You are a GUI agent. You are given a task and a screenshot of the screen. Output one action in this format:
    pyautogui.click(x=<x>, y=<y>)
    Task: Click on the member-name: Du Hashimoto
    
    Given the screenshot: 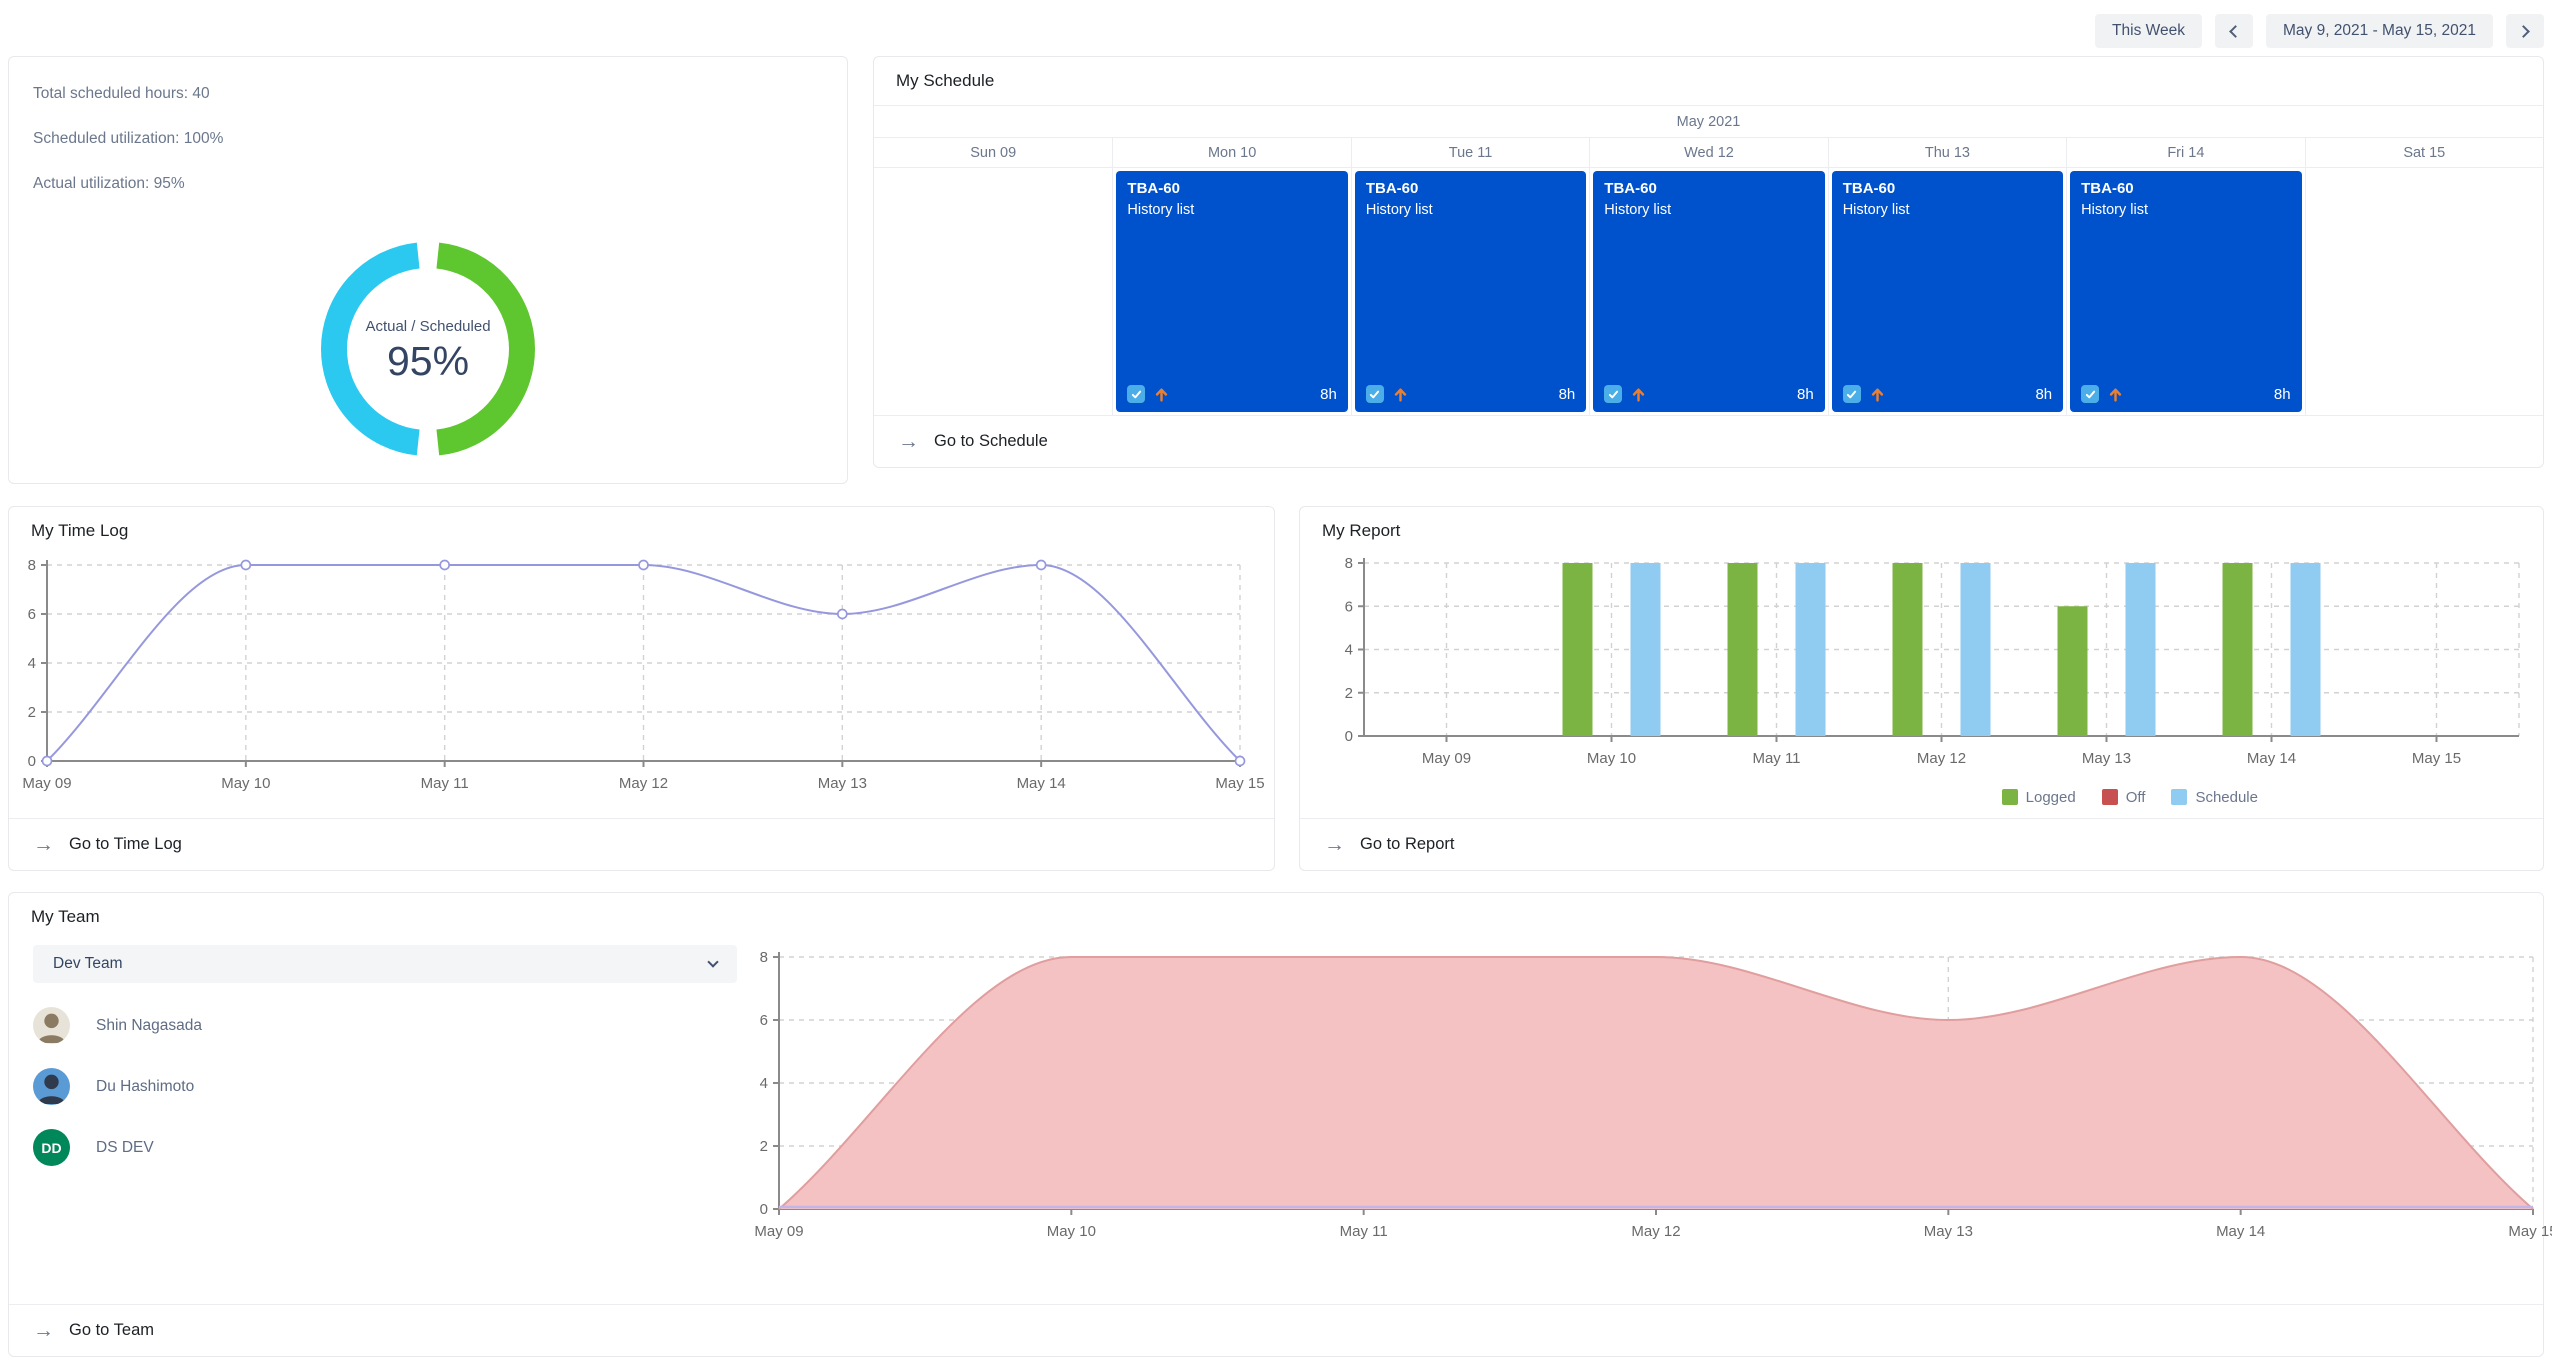 What is the action you would take?
    pyautogui.click(x=145, y=1086)
    